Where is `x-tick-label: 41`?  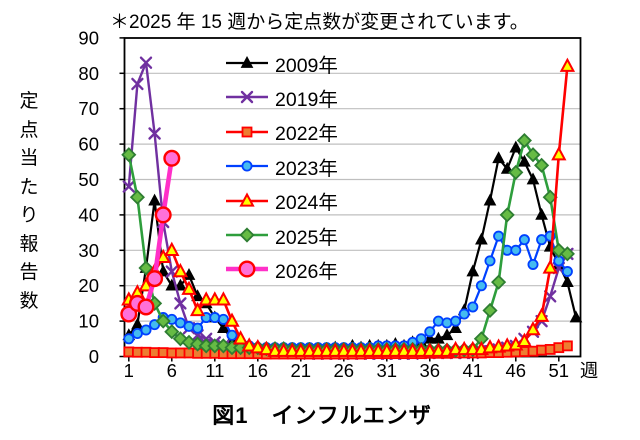
x-tick-label: 41 is located at coordinates (473, 370).